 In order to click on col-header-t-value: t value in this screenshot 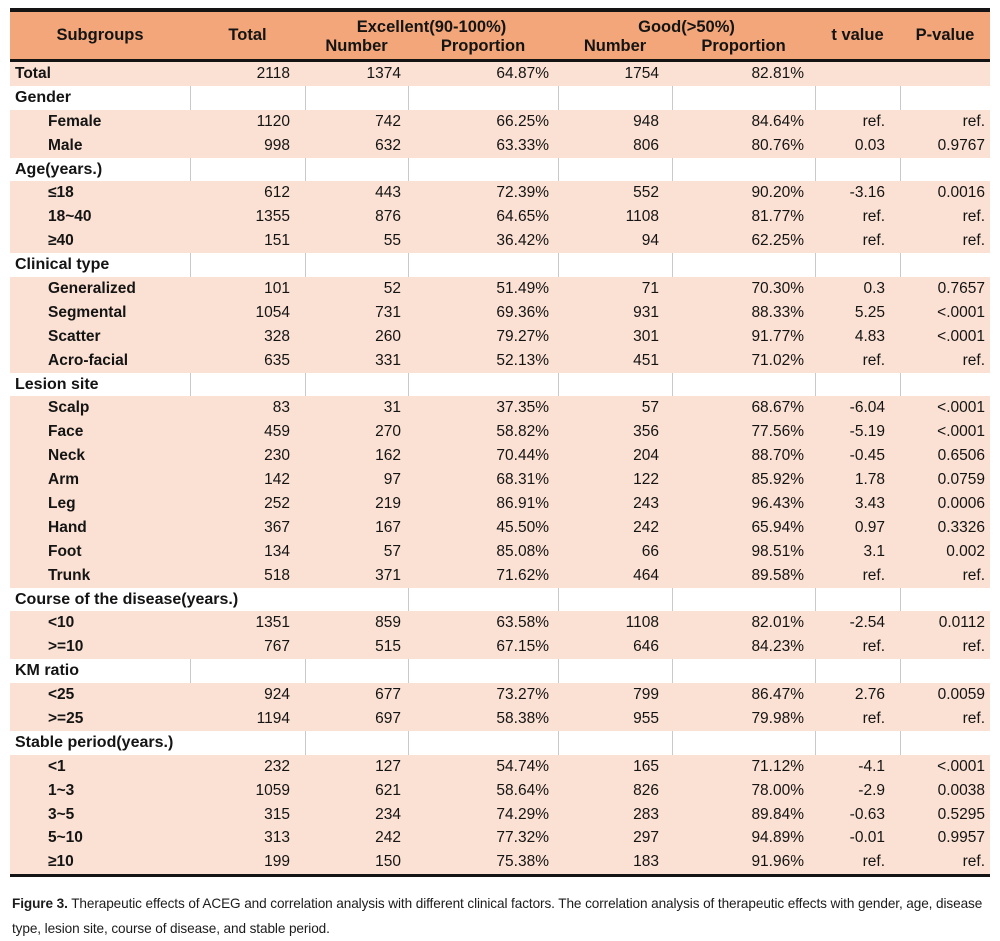, I will do `click(858, 35)`.